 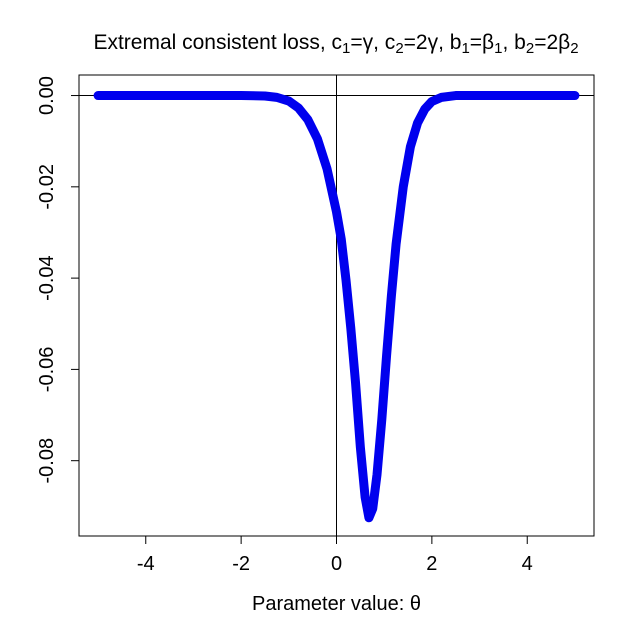 I want to click on y-tick-label: -0.02, so click(x=47, y=187).